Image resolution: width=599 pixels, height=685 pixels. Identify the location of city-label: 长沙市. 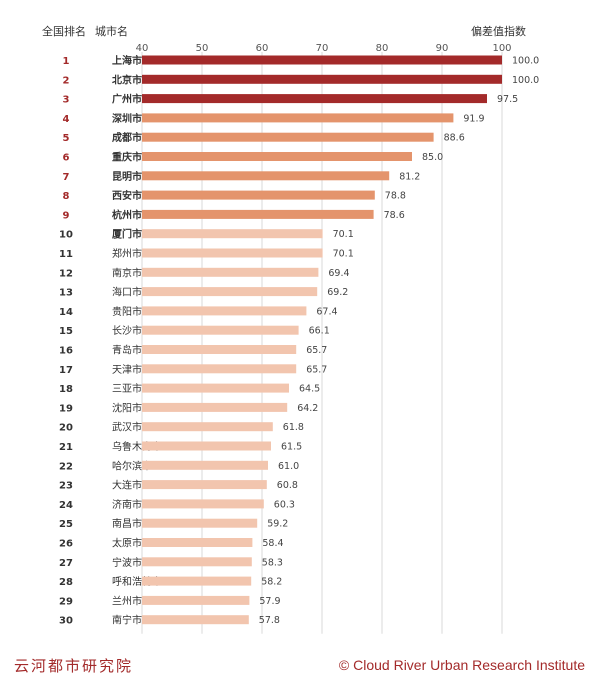
(127, 330).